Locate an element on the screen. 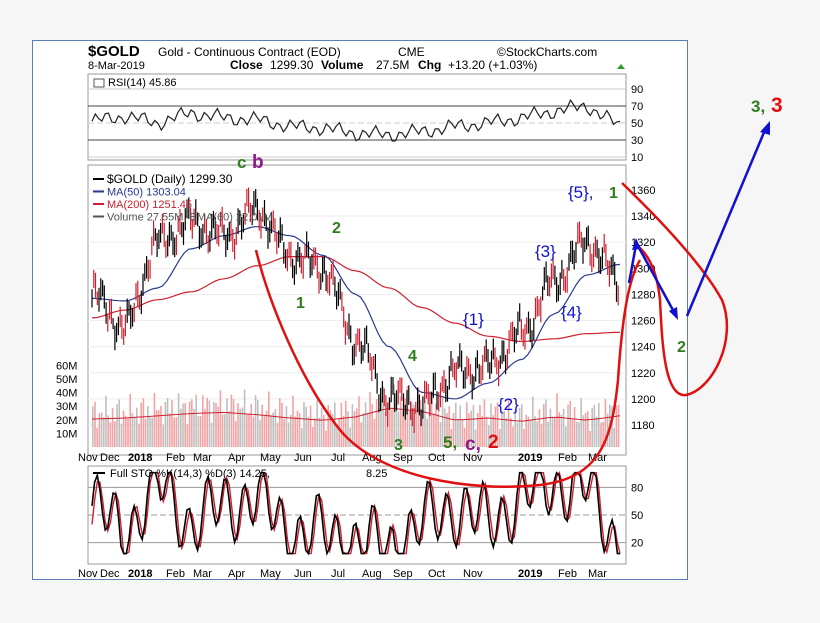  label-target-3-red: 3 is located at coordinates (777, 105).